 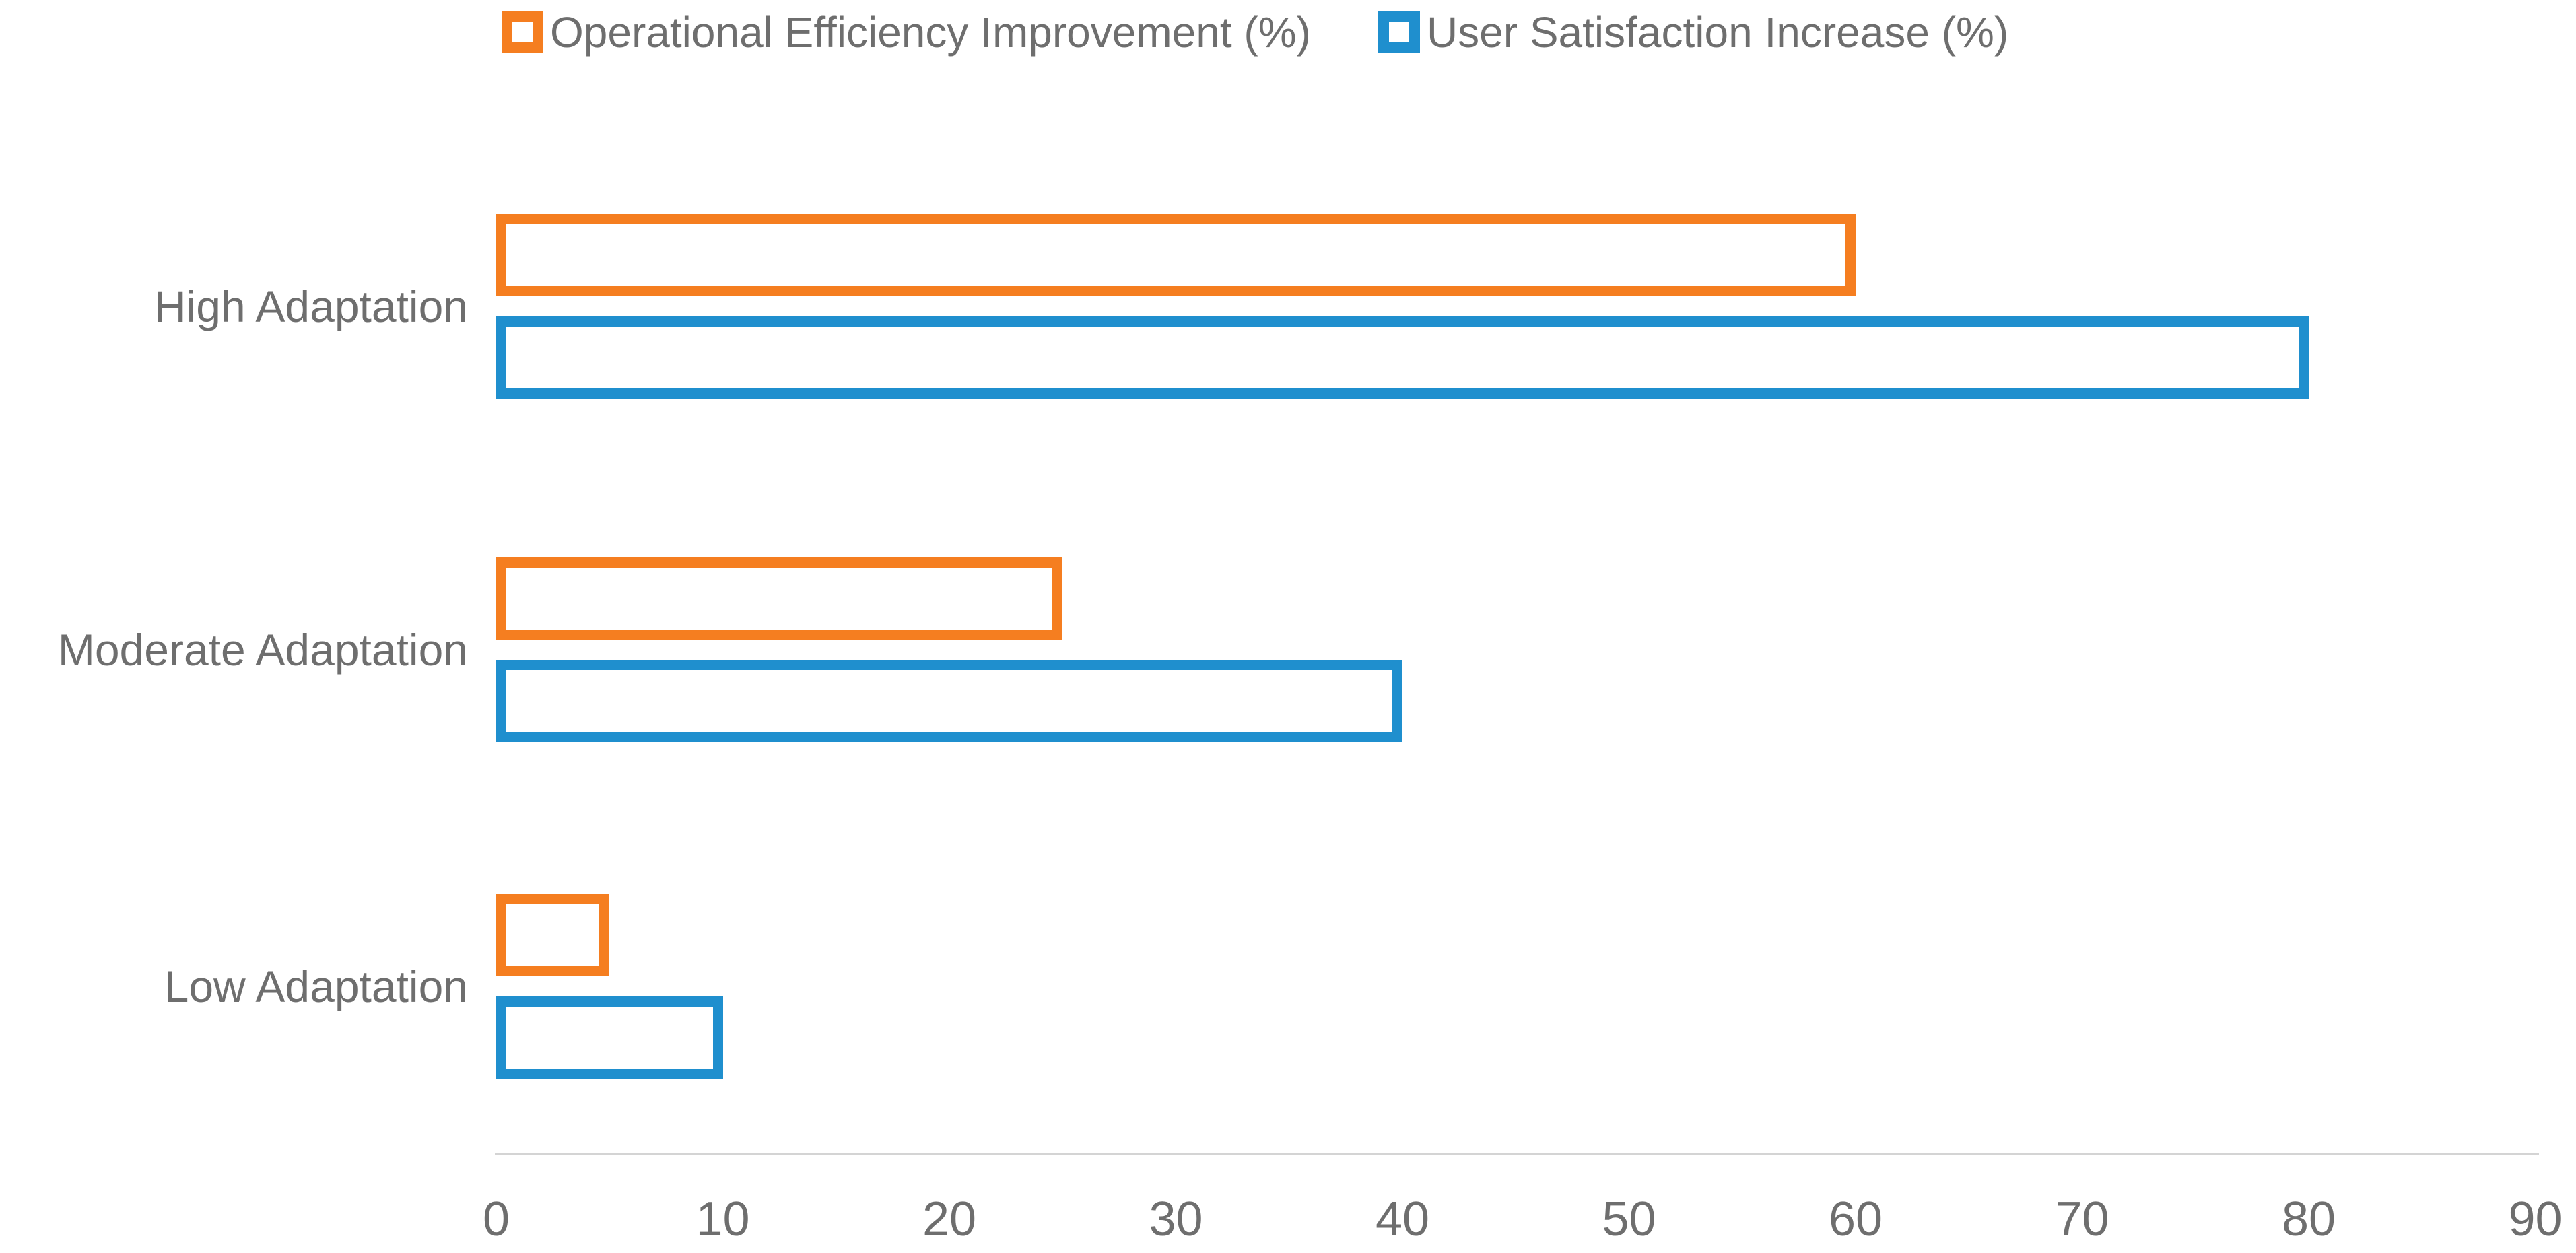 What do you see at coordinates (552, 935) in the screenshot?
I see `bar-operational-efficiency-improvement-low-adaptation` at bounding box center [552, 935].